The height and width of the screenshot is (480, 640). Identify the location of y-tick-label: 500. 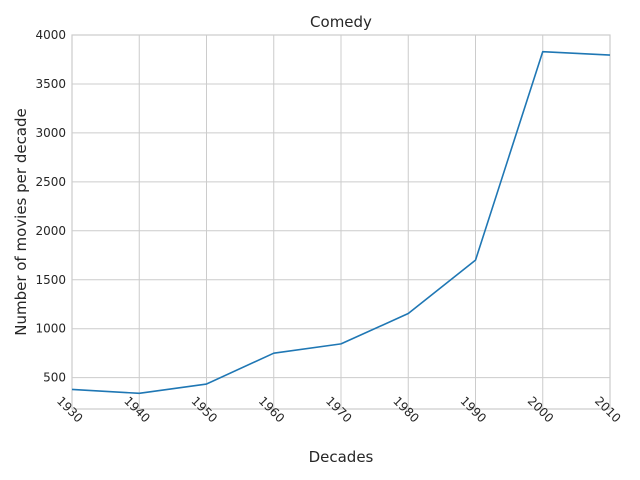
(54, 378).